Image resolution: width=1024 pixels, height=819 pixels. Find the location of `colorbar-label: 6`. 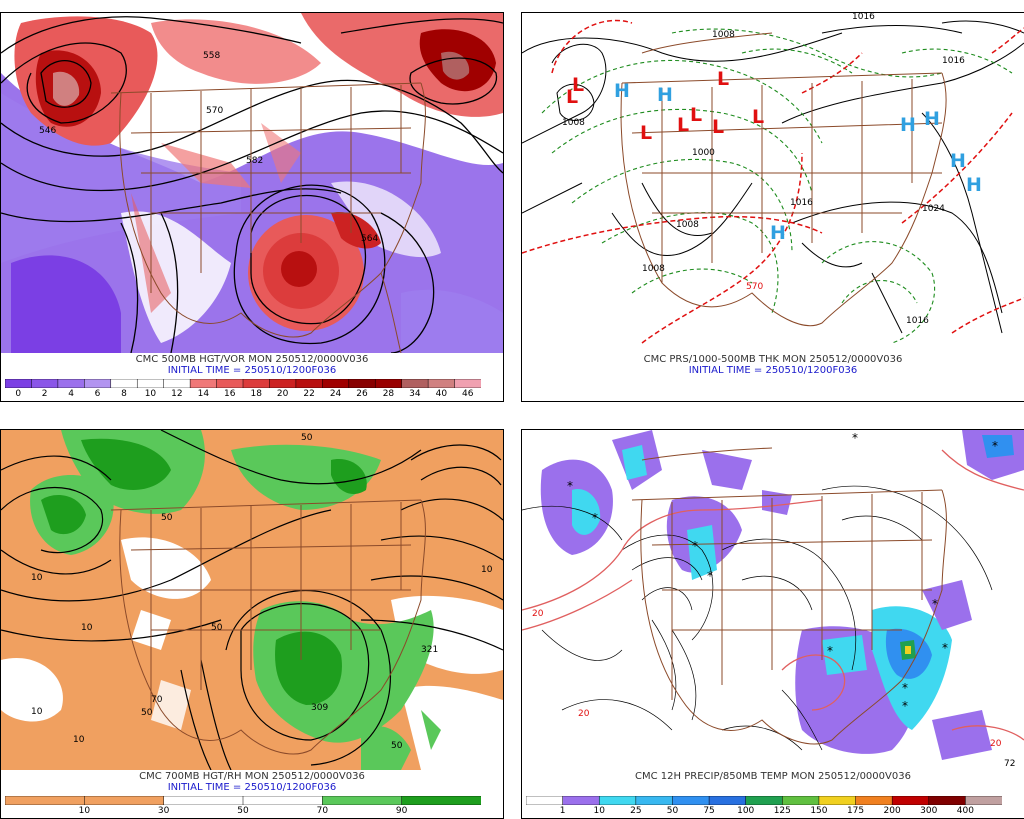

colorbar-label: 6 is located at coordinates (97, 394).